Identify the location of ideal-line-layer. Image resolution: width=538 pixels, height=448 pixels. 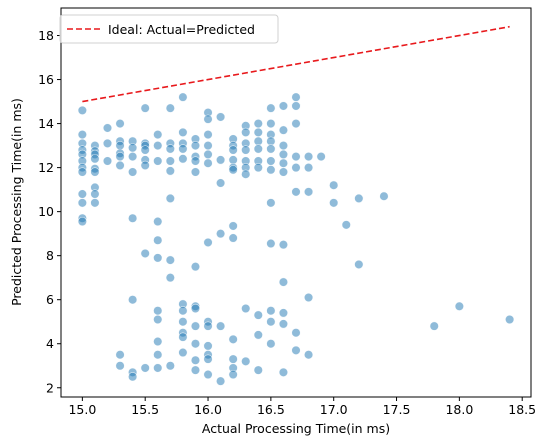
(296, 64).